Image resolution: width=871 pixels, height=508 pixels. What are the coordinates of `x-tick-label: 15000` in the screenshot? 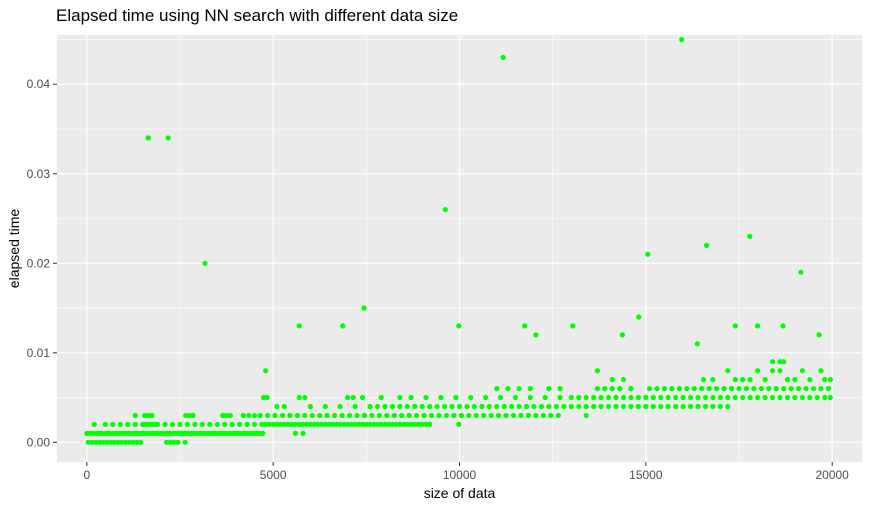 It's located at (646, 475).